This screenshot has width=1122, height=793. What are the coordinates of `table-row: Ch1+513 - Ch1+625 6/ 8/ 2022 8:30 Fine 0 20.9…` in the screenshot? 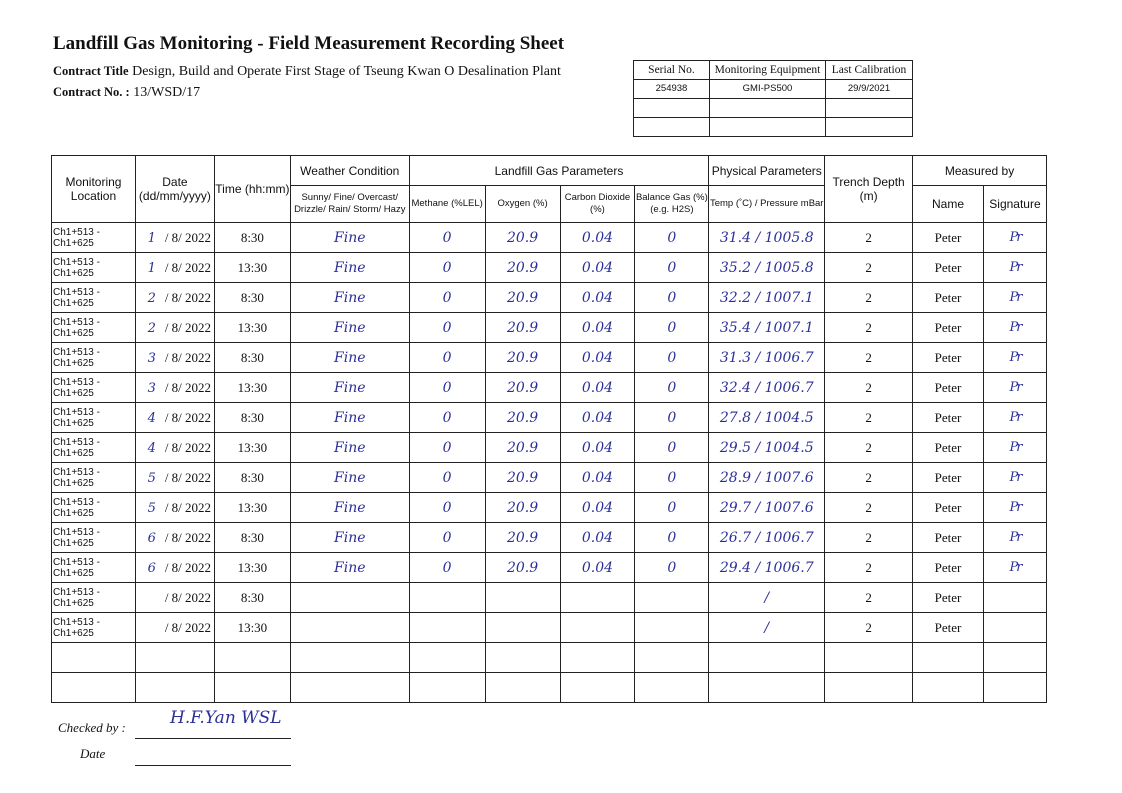 It's located at (549, 537).